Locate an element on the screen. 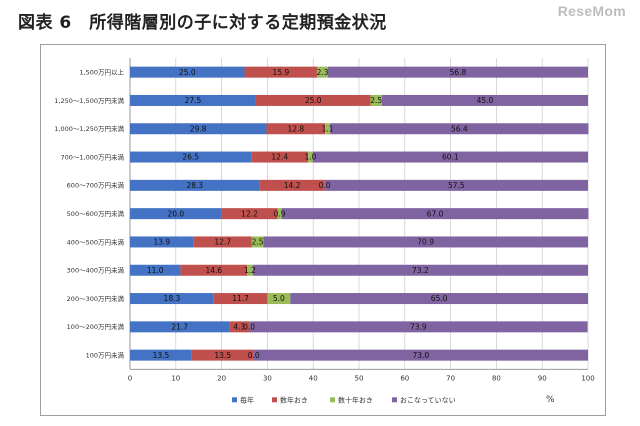  x-tick-label: 40 is located at coordinates (313, 378).